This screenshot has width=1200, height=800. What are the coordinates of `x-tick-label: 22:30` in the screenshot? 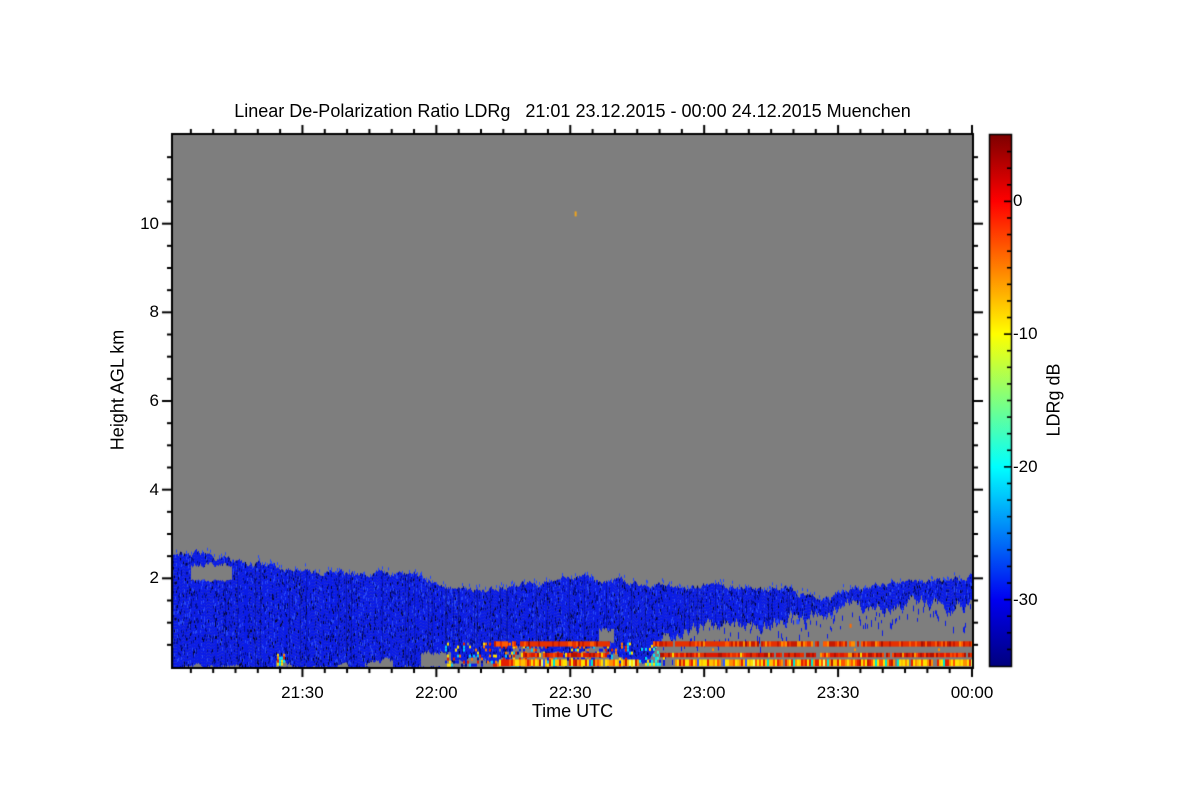 It's located at (570, 692).